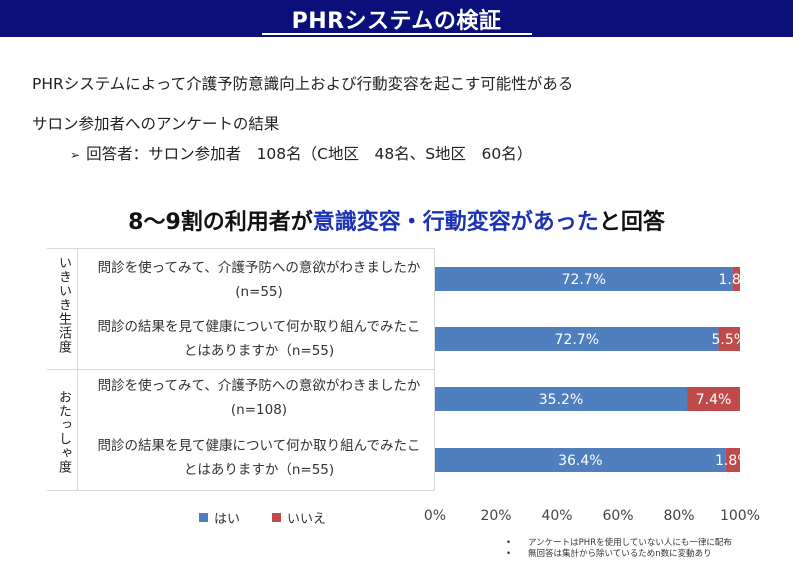 The height and width of the screenshot is (576, 793). I want to click on respondents-text: 回答者：サロン参加者 108名（C地区 48名、S地区 60名）, so click(309, 154).